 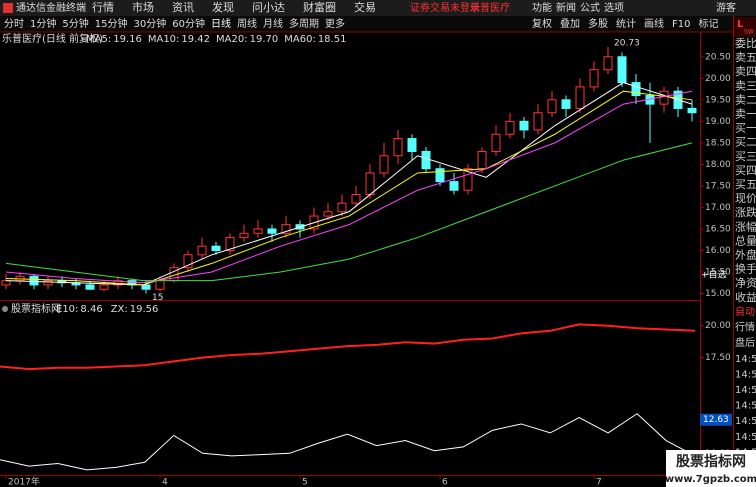 What do you see at coordinates (445, 482) in the screenshot?
I see `x-tick-label: 6` at bounding box center [445, 482].